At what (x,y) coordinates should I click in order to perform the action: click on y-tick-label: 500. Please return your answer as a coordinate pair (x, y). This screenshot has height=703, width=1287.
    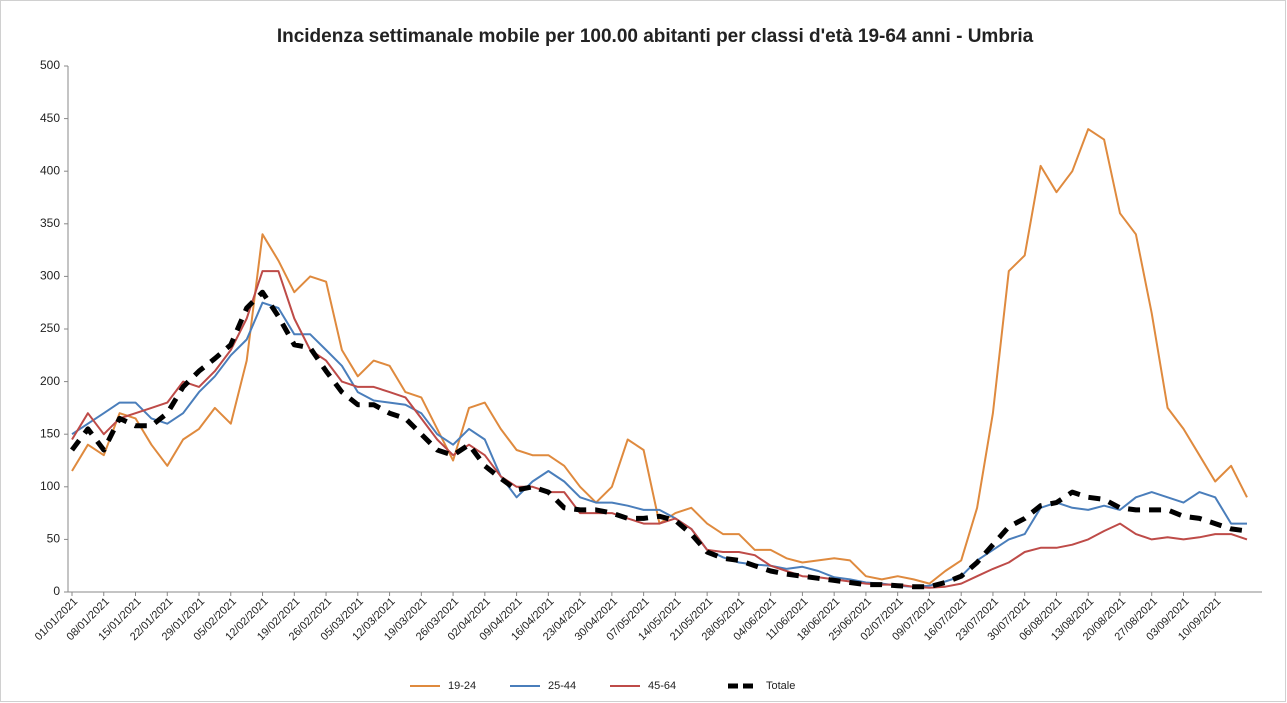
    Looking at the image, I should click on (50, 65).